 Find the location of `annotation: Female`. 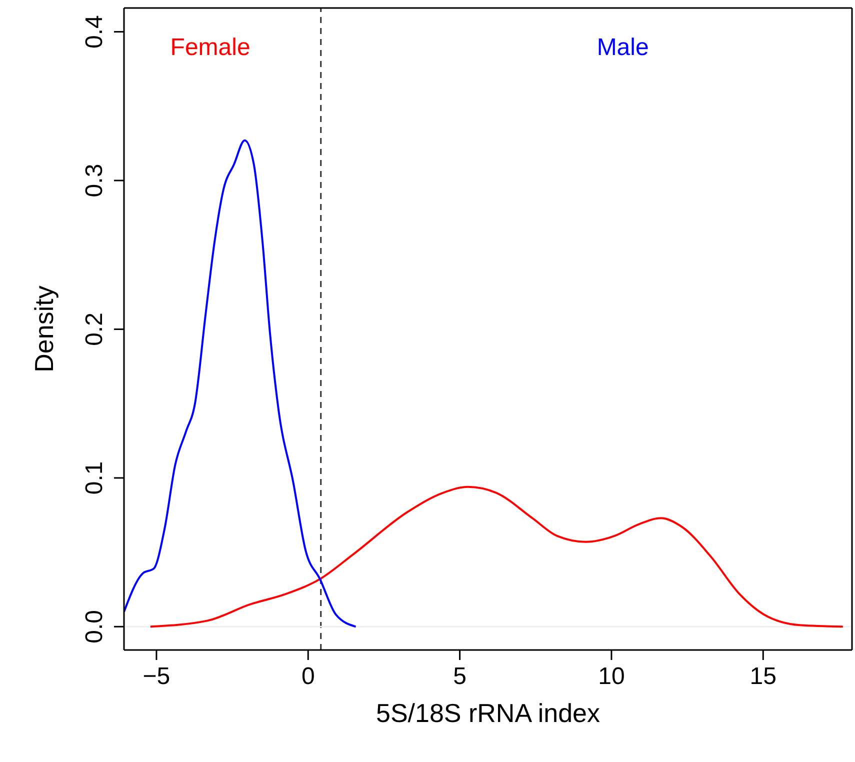

annotation: Female is located at coordinates (210, 48).